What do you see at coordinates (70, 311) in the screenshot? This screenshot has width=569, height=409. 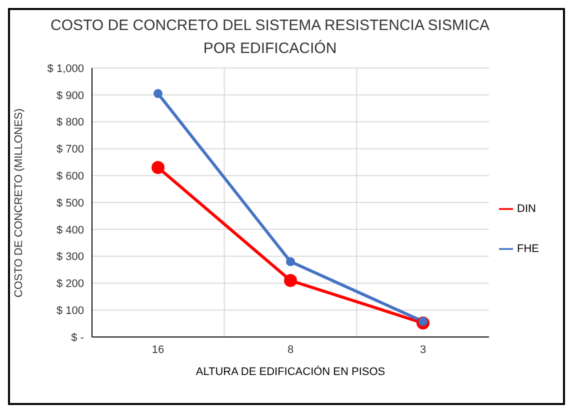 I see `y-tick-label: $ 100` at bounding box center [70, 311].